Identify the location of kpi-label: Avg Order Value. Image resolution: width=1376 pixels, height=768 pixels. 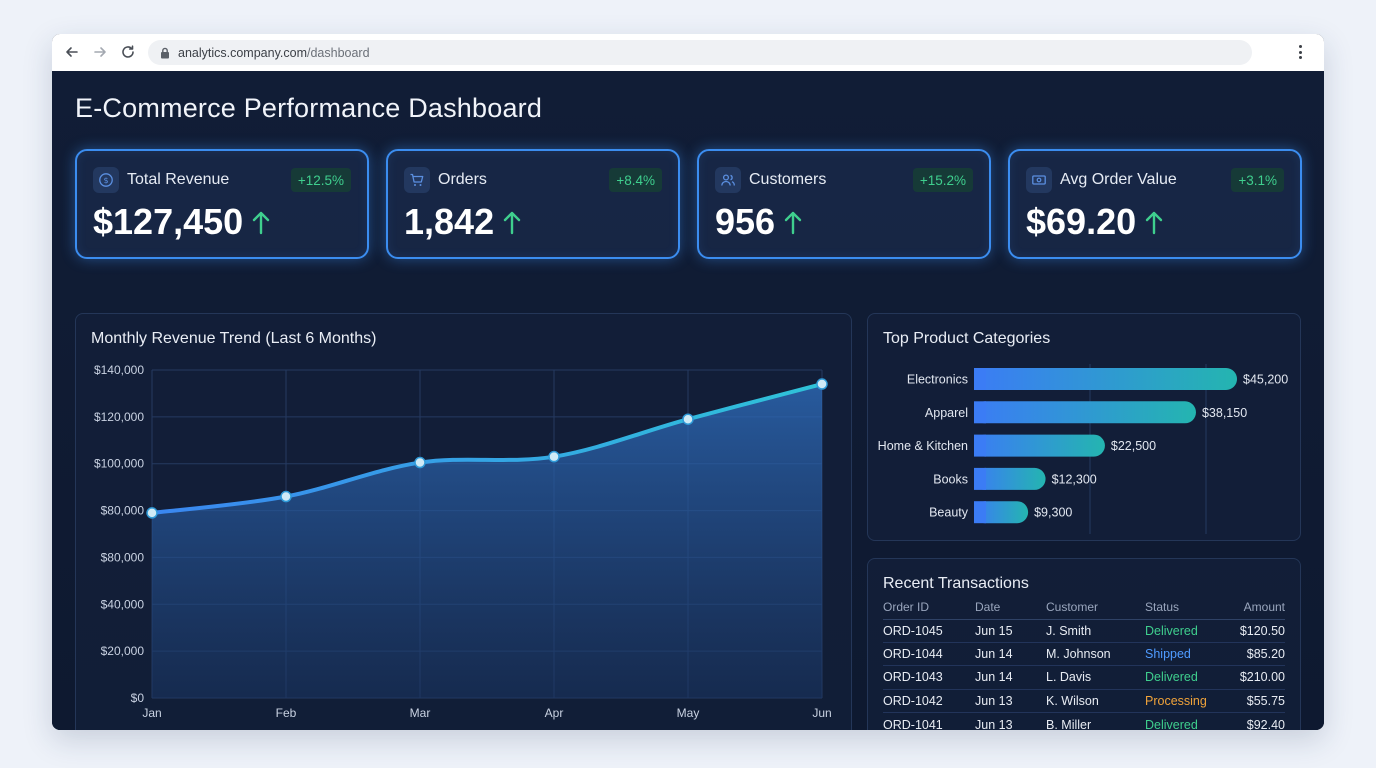
(1118, 179).